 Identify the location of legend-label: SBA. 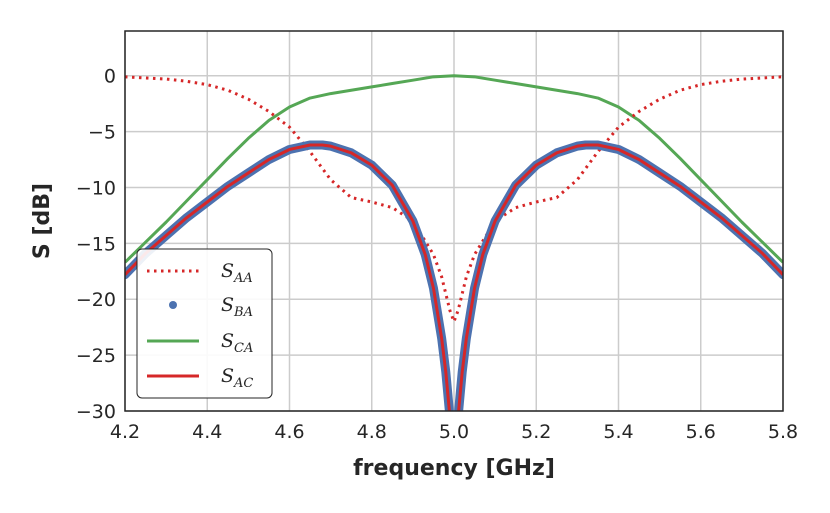
(237, 307).